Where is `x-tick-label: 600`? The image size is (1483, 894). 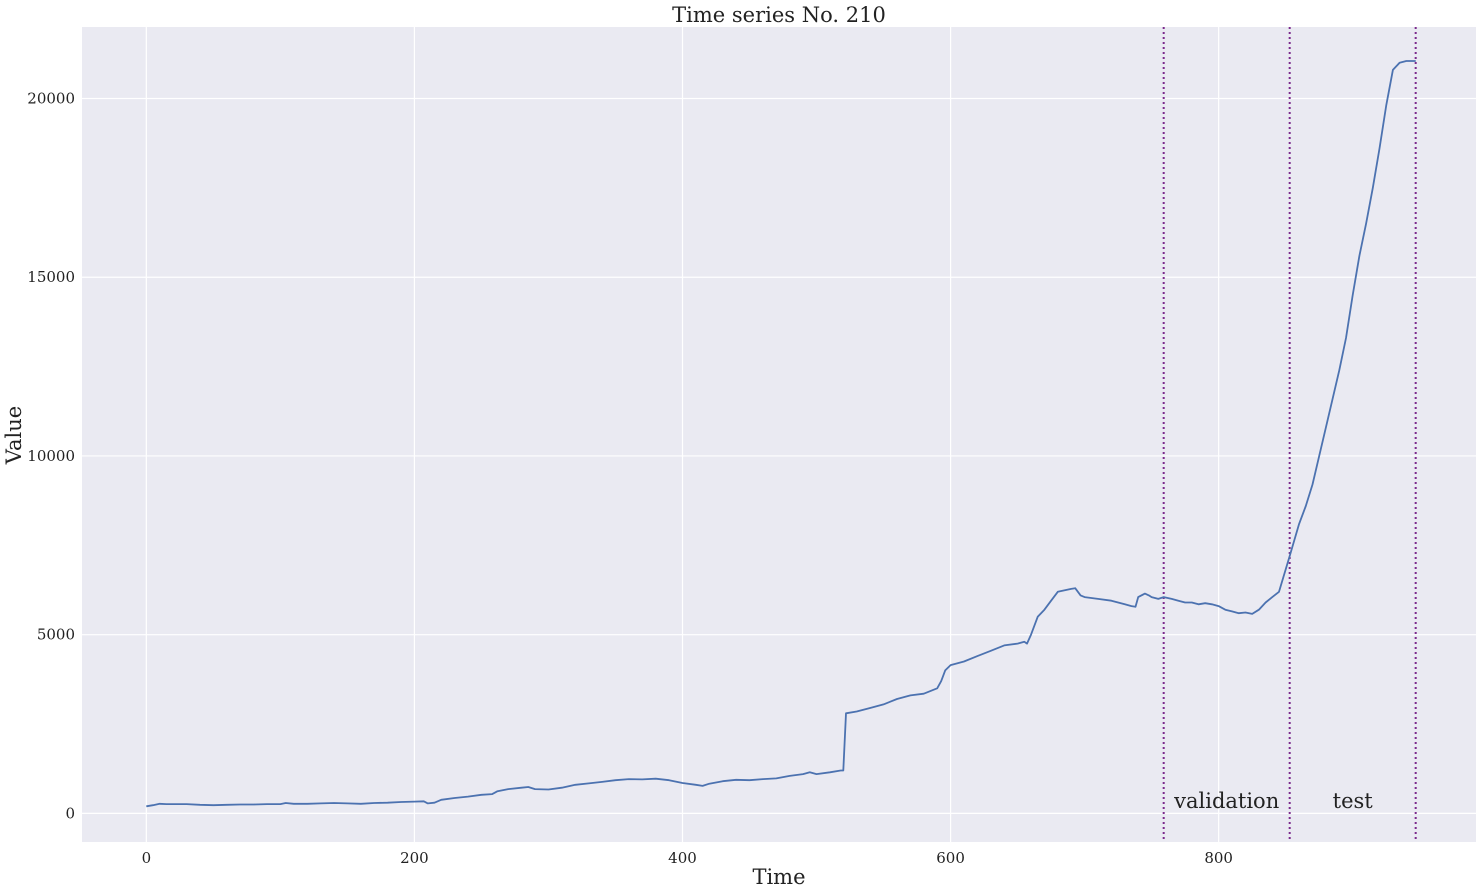 x-tick-label: 600 is located at coordinates (950, 858).